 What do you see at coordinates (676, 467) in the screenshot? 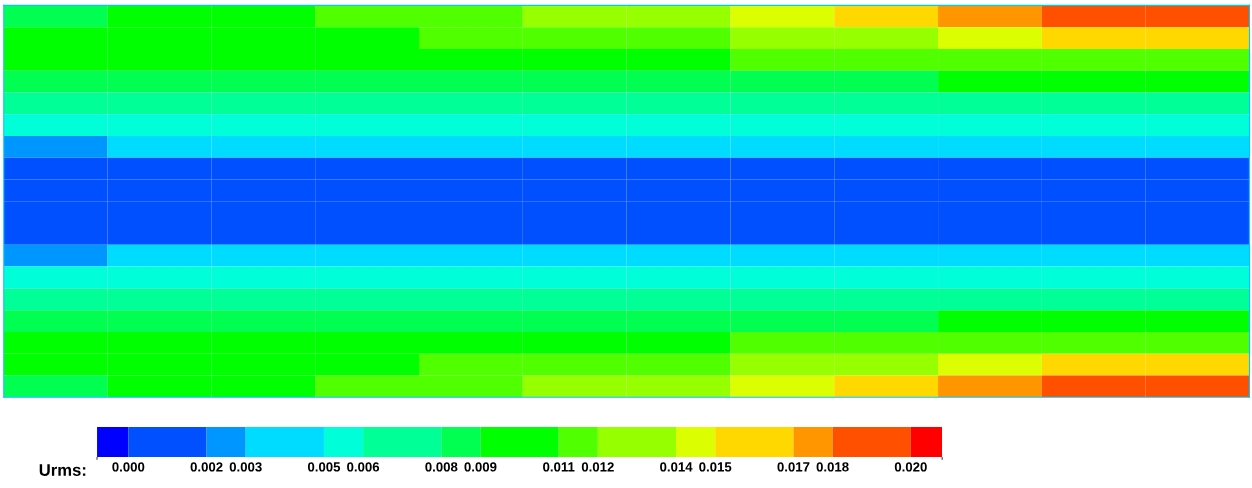
I see `color-bar-label: 0.014` at bounding box center [676, 467].